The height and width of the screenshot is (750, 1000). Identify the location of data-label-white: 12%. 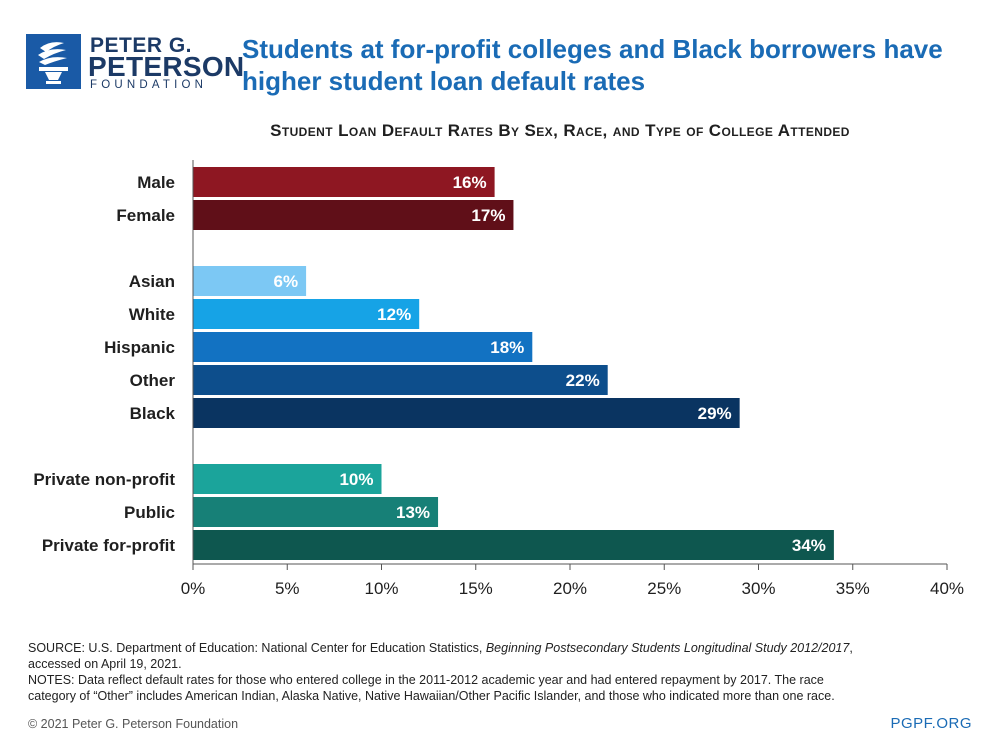
(394, 314).